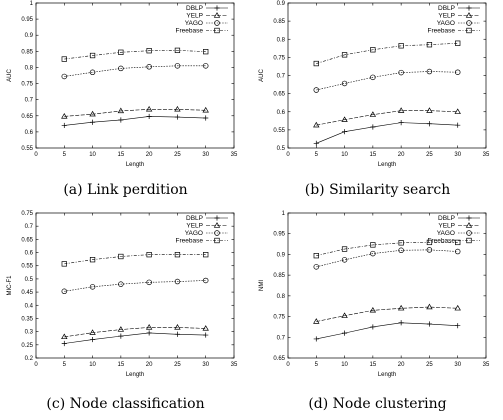  I want to click on x-tick-label: 30, so click(457, 155).